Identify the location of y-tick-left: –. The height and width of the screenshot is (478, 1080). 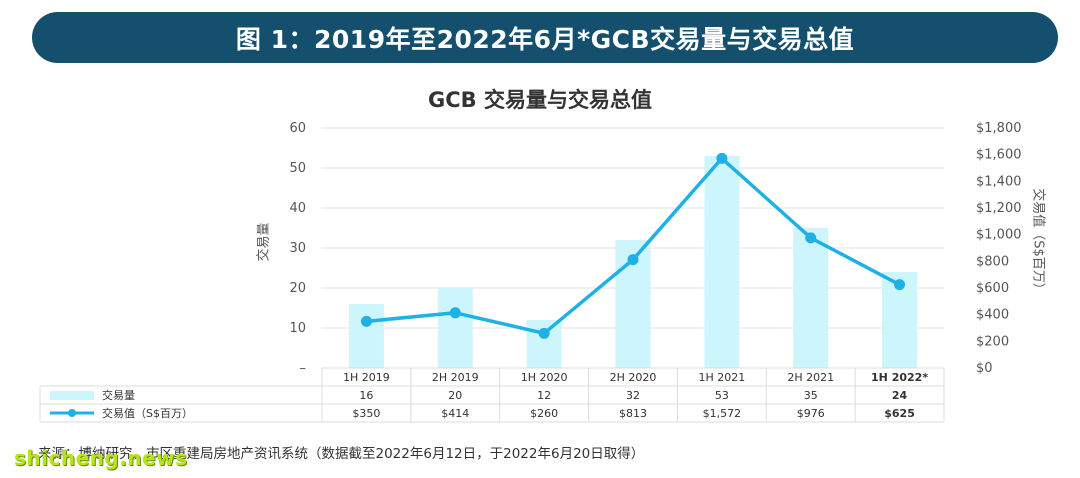
(303, 368).